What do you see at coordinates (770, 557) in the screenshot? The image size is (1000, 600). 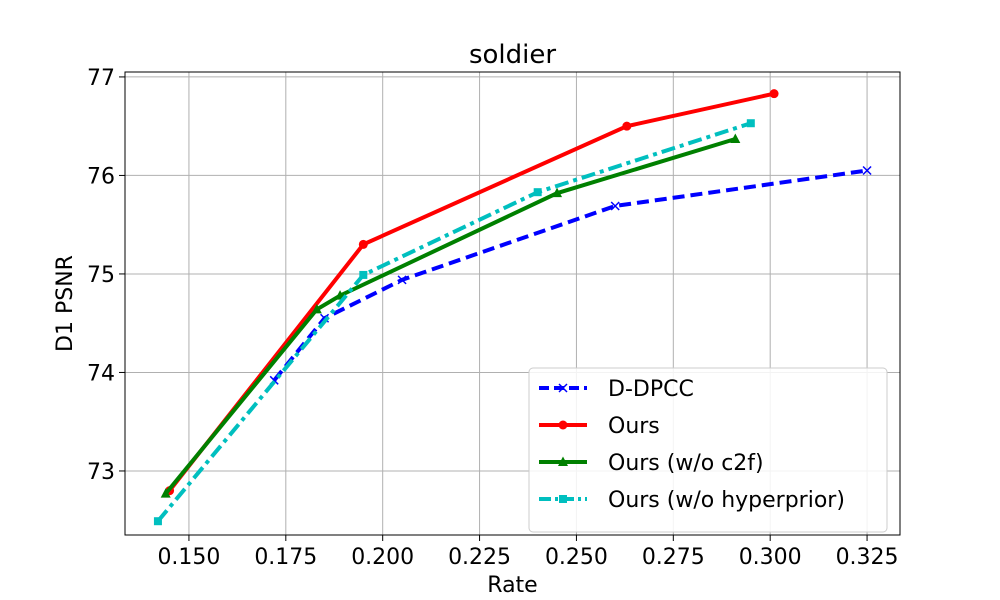 I see `x-tick-label: 0.300` at bounding box center [770, 557].